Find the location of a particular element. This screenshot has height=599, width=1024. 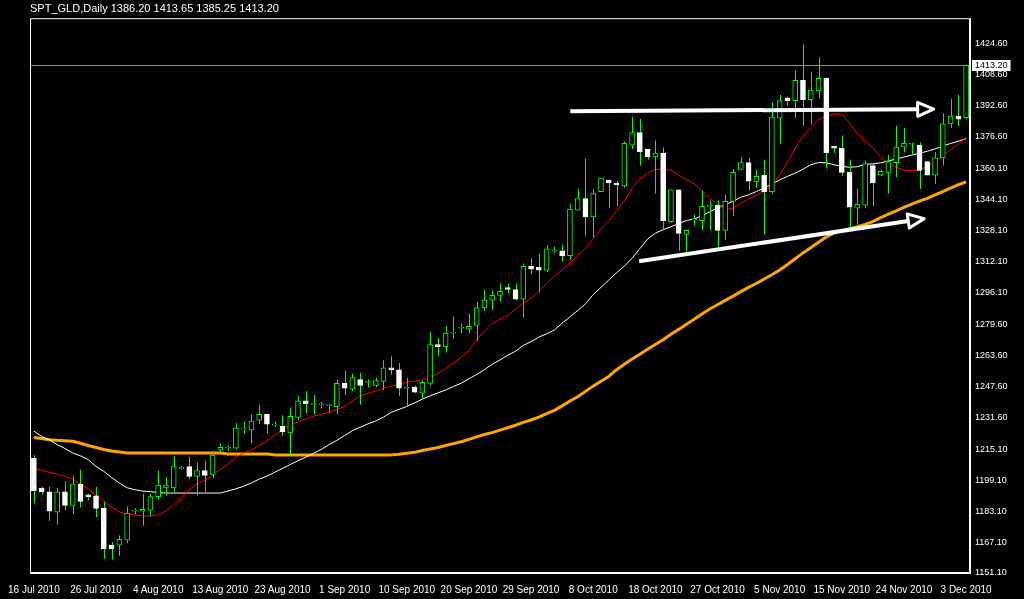

y-tick-label: 1151.10 is located at coordinates (991, 572).